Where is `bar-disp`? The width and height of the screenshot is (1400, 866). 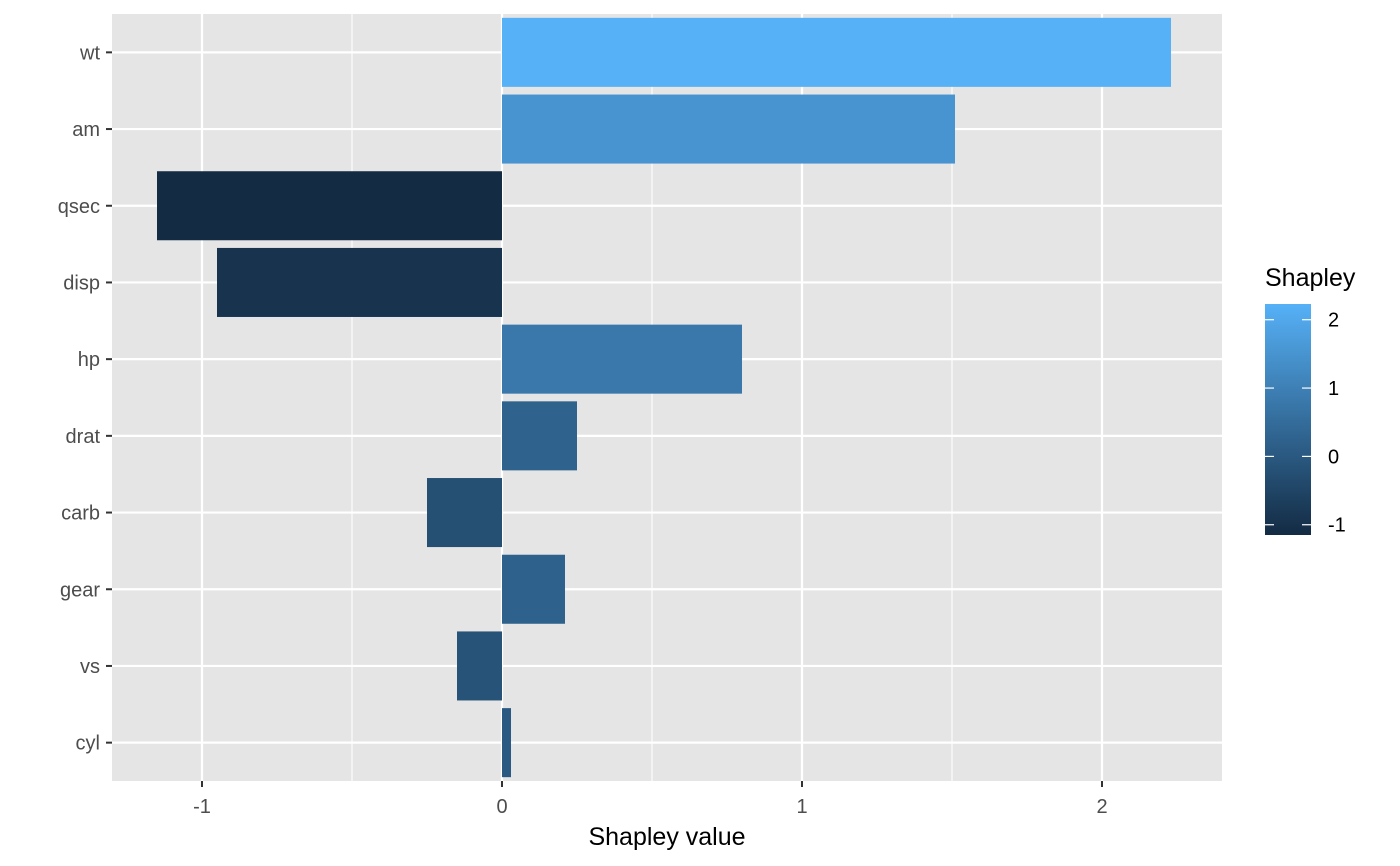
bar-disp is located at coordinates (359, 282).